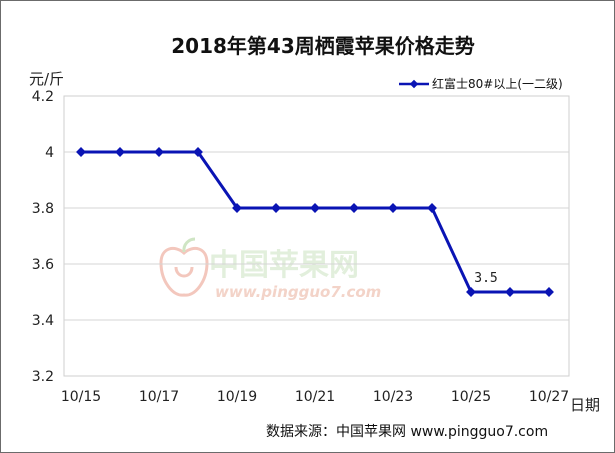 This screenshot has height=453, width=615. I want to click on y-axis-label: 元/斤, so click(46, 79).